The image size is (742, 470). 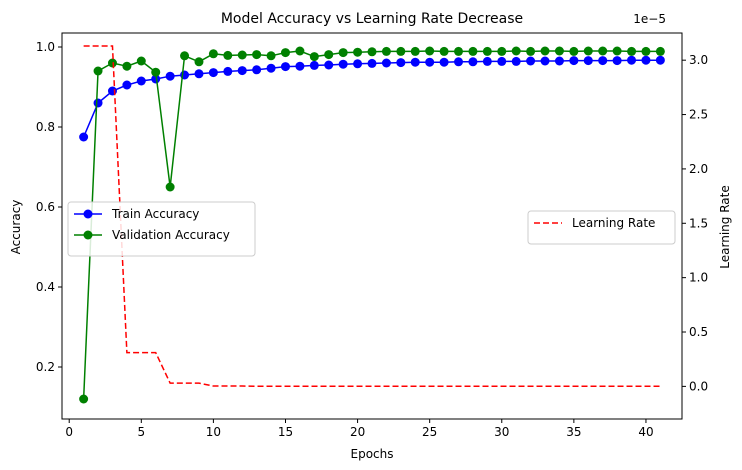 What do you see at coordinates (501, 432) in the screenshot?
I see `x-tick-label: 30` at bounding box center [501, 432].